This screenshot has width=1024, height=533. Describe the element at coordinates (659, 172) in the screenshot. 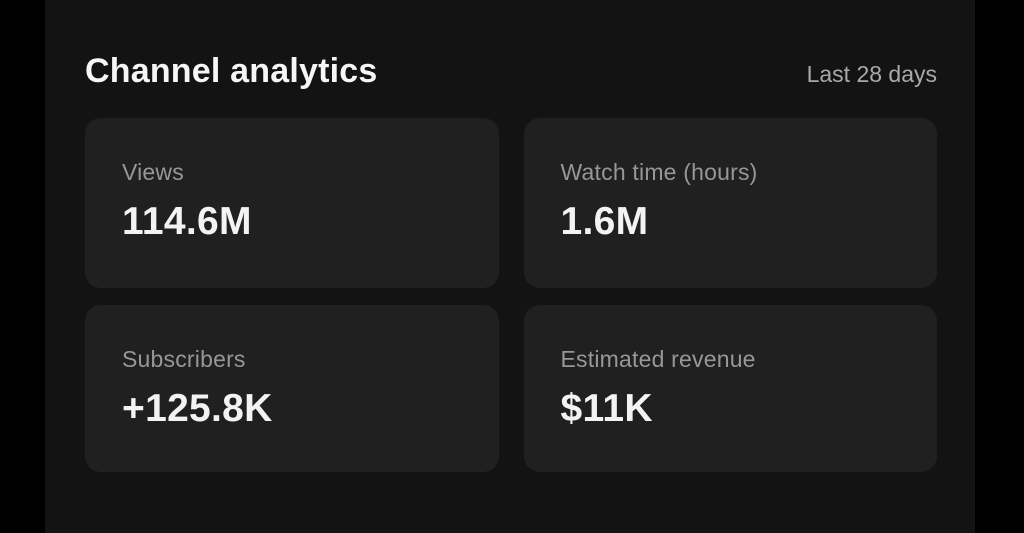

I see `watch-time-card-label: Watch time (hours)` at that location.